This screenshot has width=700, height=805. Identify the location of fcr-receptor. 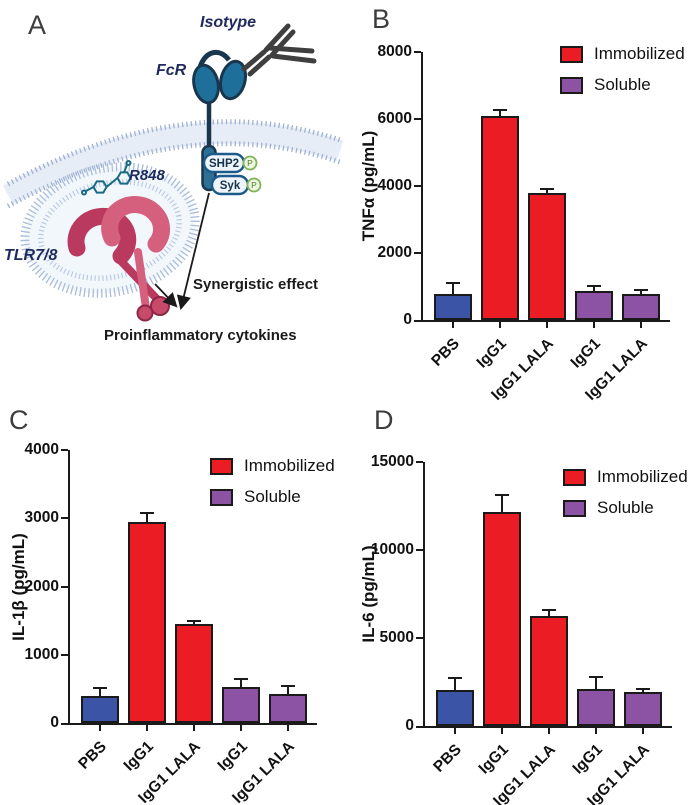
(220, 120).